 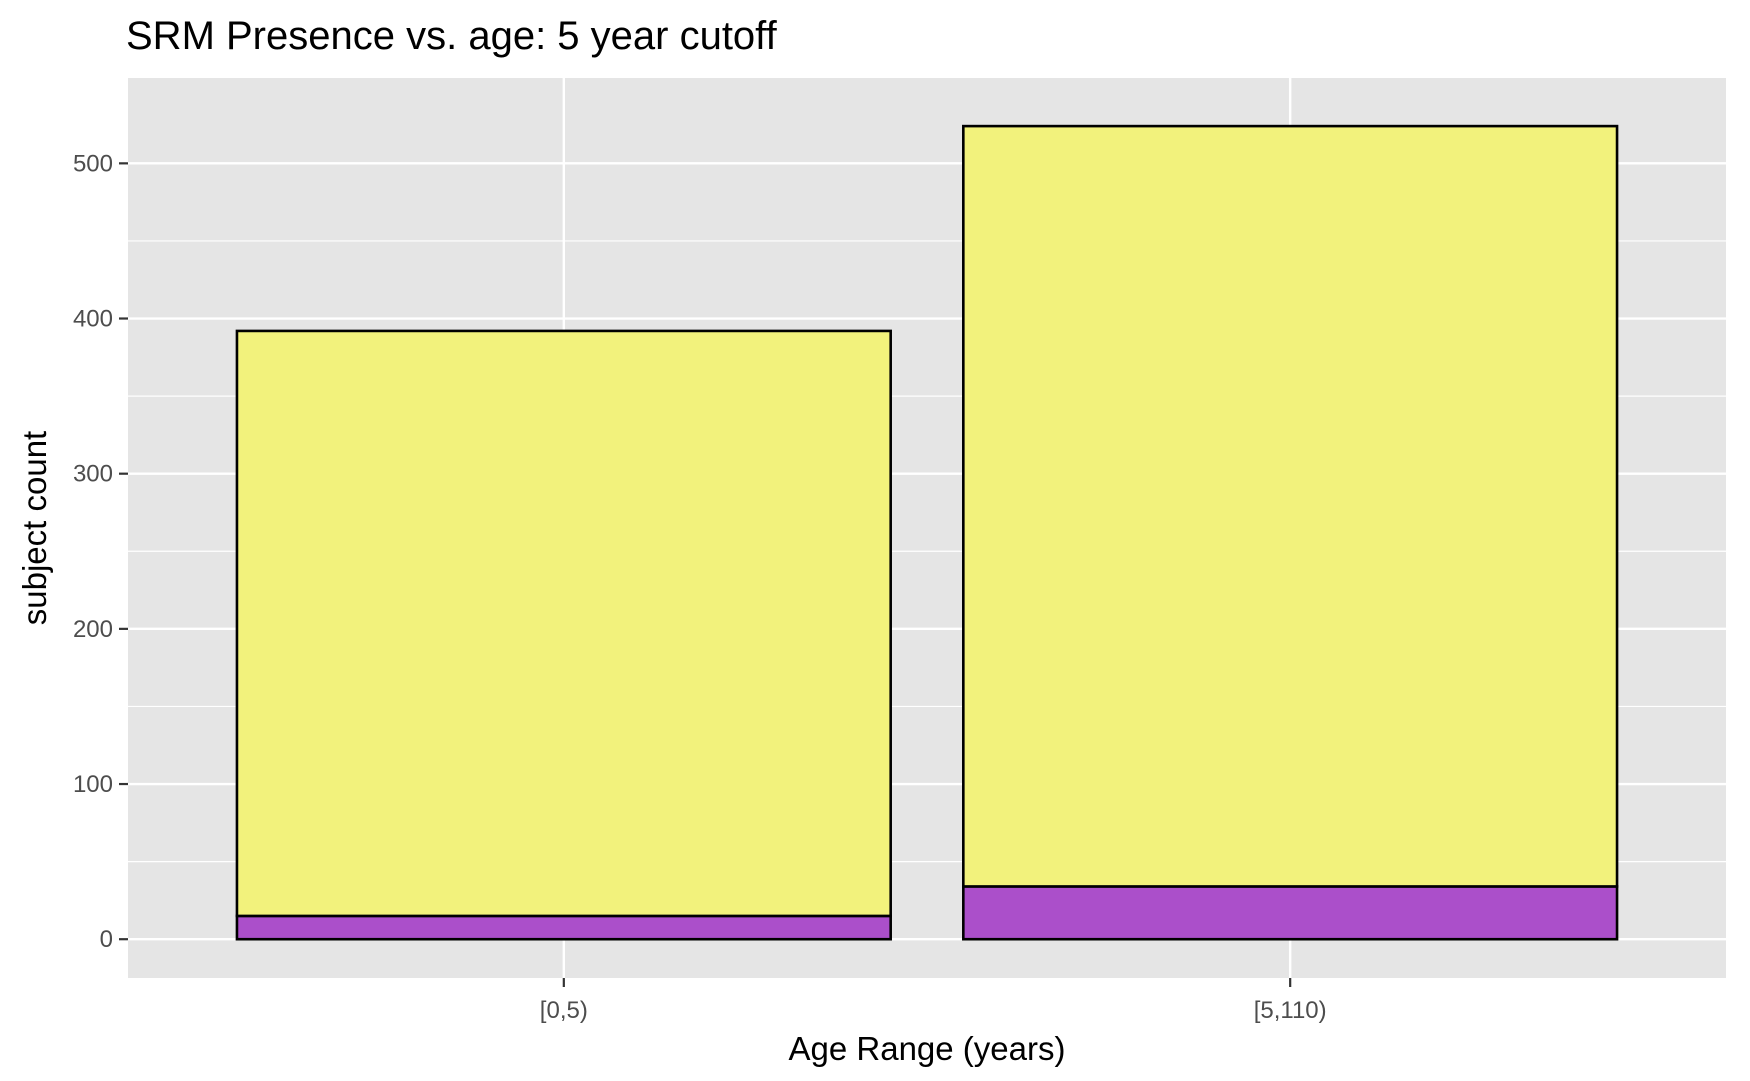 What do you see at coordinates (564, 1010) in the screenshot?
I see `x-tick-label: [0,5)` at bounding box center [564, 1010].